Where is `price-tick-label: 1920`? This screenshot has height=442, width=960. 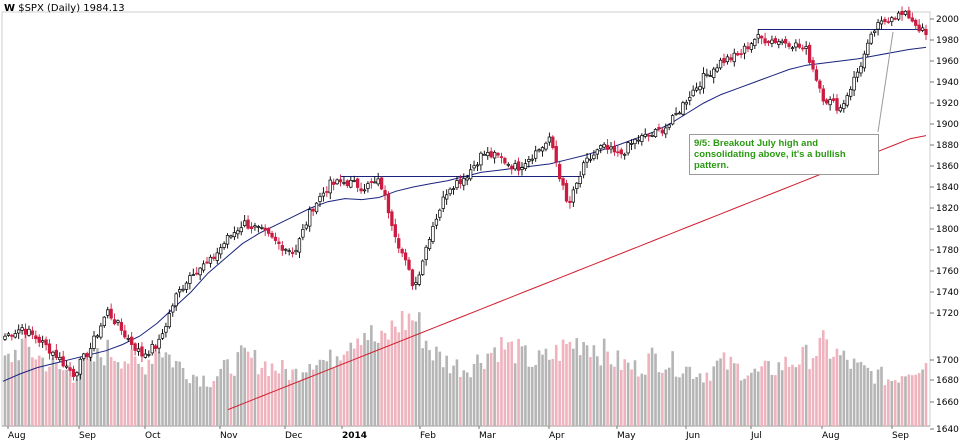
price-tick-label: 1920 is located at coordinates (947, 104).